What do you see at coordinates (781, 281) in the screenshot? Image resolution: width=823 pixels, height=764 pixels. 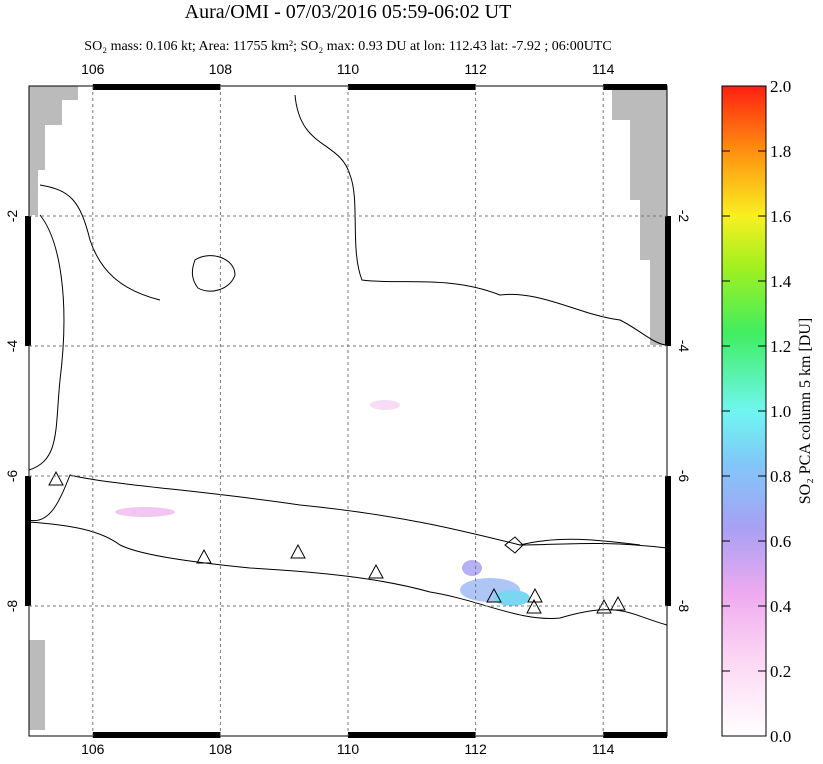 I see `colorbar-tick-label: 1.4` at bounding box center [781, 281].